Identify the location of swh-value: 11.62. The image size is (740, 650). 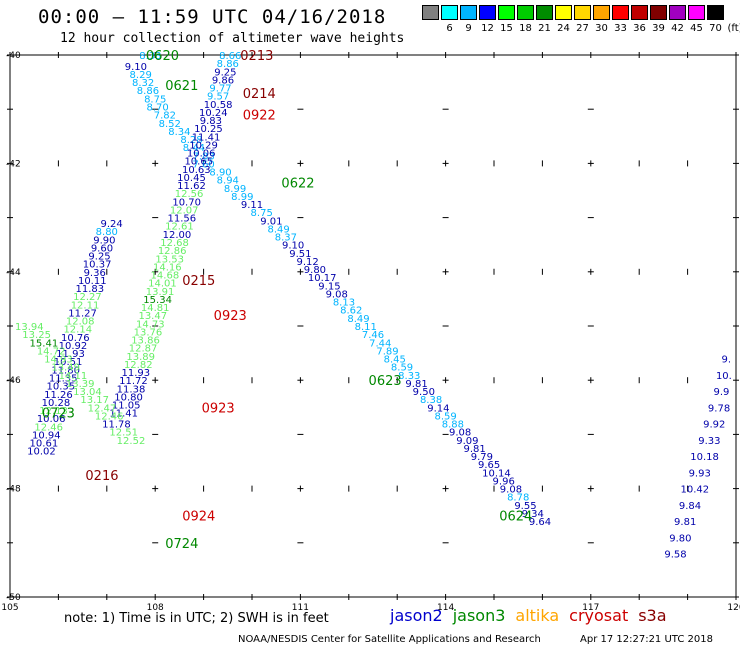
(191, 186).